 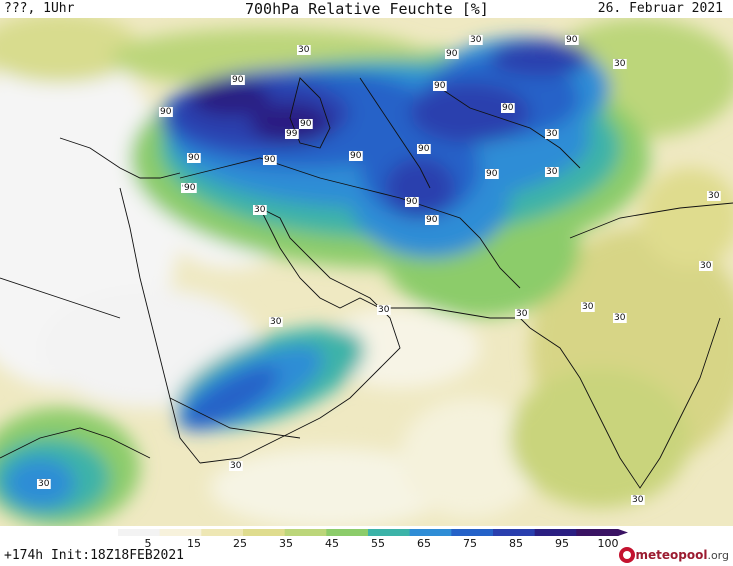 I want to click on valid-time-label: ???, 1Uhr, so click(x=39, y=8).